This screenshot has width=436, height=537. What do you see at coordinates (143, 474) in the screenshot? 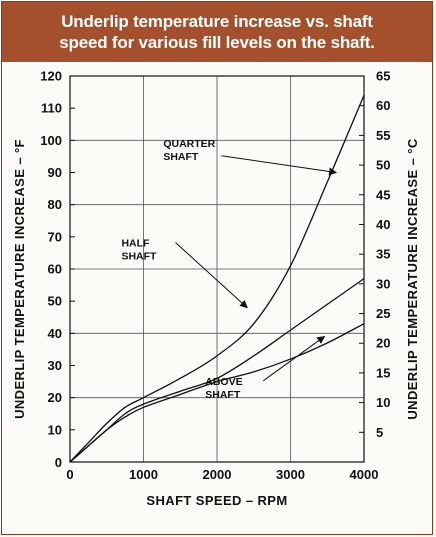
I see `x-tick-label: 1000` at bounding box center [143, 474].